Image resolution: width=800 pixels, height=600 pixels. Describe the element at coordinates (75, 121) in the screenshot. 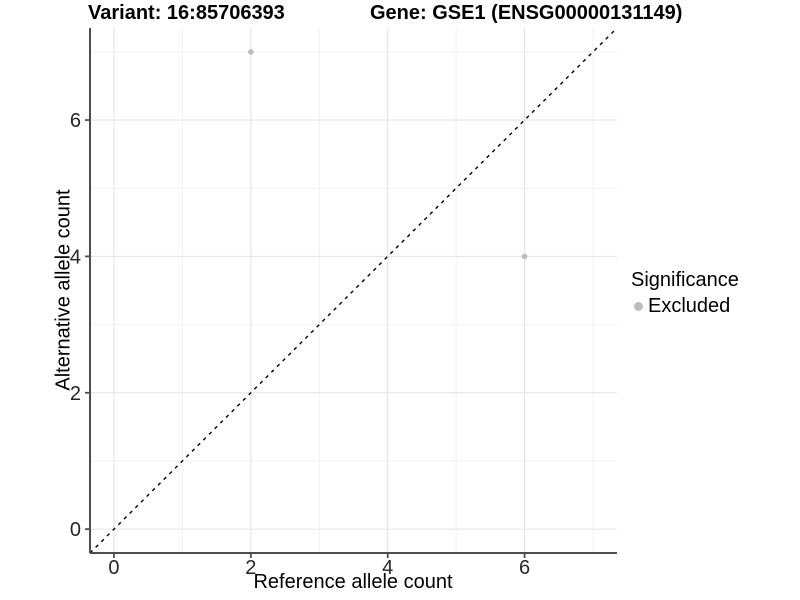

I see `y-tick-label: 6` at that location.